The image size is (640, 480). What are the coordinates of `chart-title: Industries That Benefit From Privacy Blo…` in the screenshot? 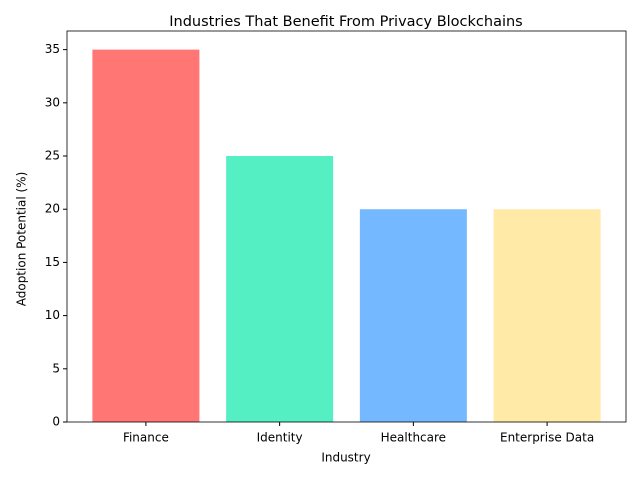 It's located at (346, 22).